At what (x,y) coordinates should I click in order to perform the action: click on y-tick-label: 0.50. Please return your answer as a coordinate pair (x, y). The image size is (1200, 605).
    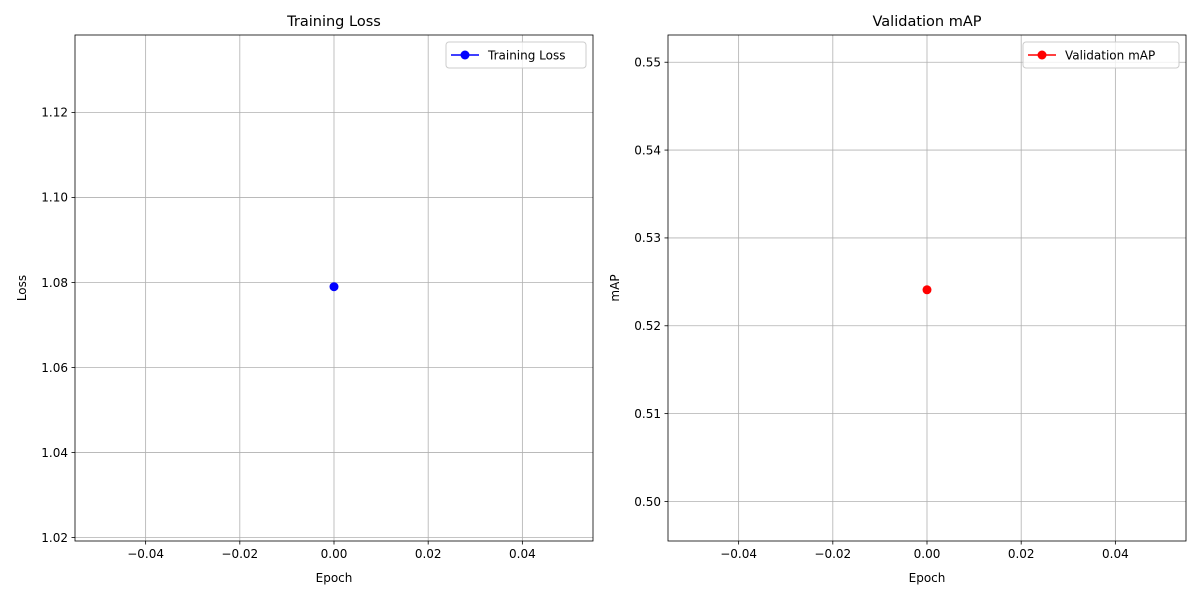
    Looking at the image, I should click on (647, 502).